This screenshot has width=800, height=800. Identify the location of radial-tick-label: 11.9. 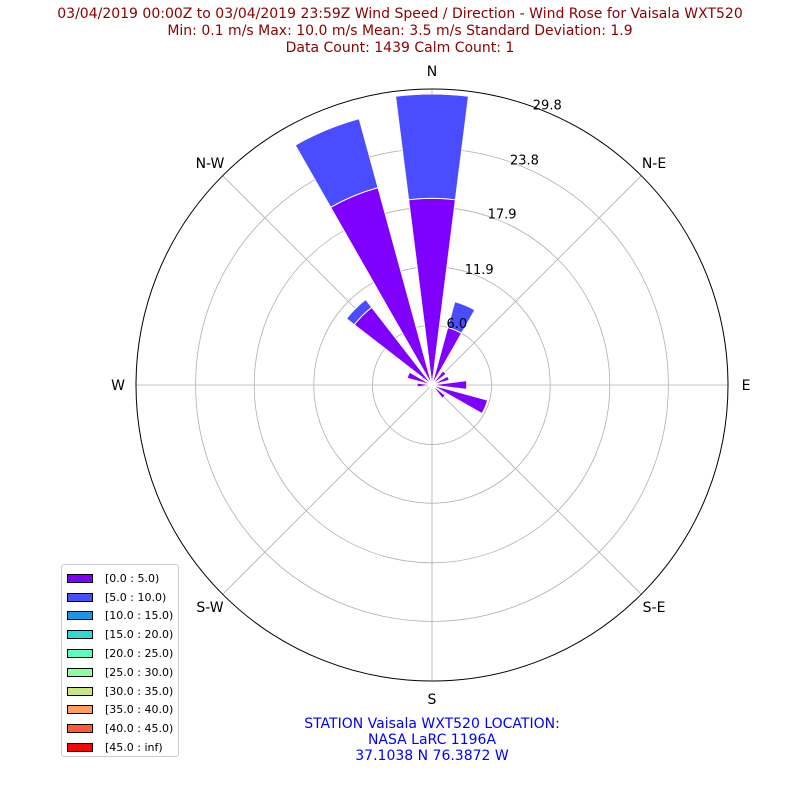
(479, 270).